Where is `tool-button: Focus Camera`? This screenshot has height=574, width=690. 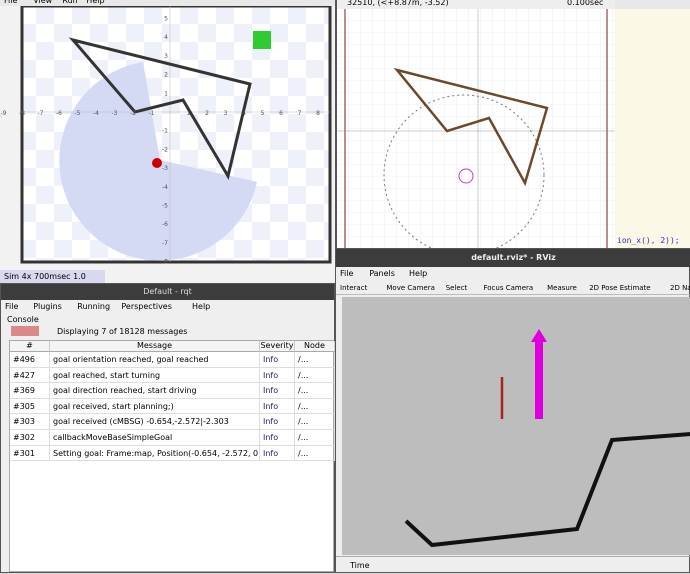
tool-button: Focus Camera is located at coordinates (509, 288).